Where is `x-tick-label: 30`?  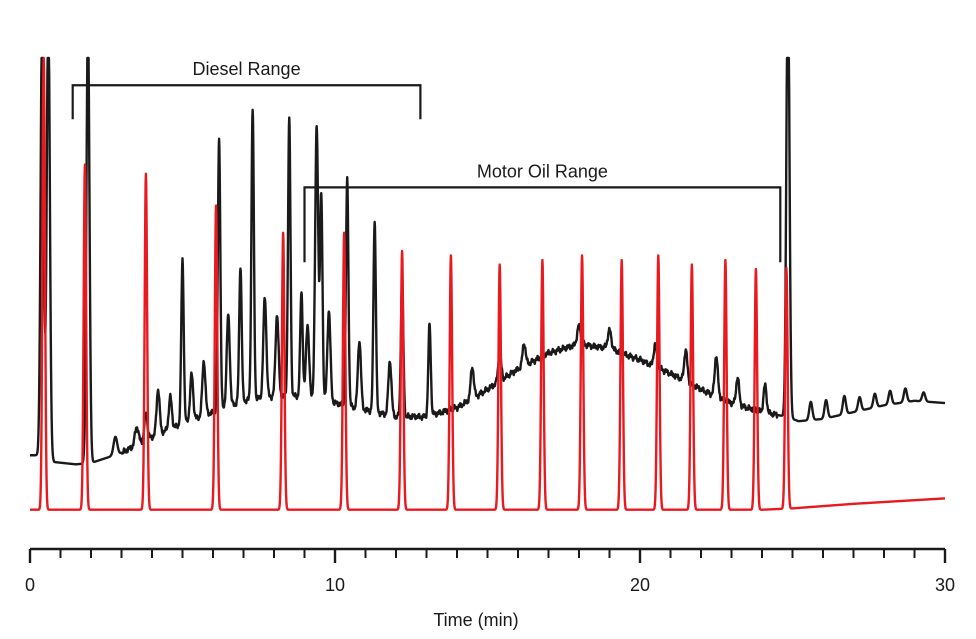
x-tick-label: 30 is located at coordinates (945, 585).